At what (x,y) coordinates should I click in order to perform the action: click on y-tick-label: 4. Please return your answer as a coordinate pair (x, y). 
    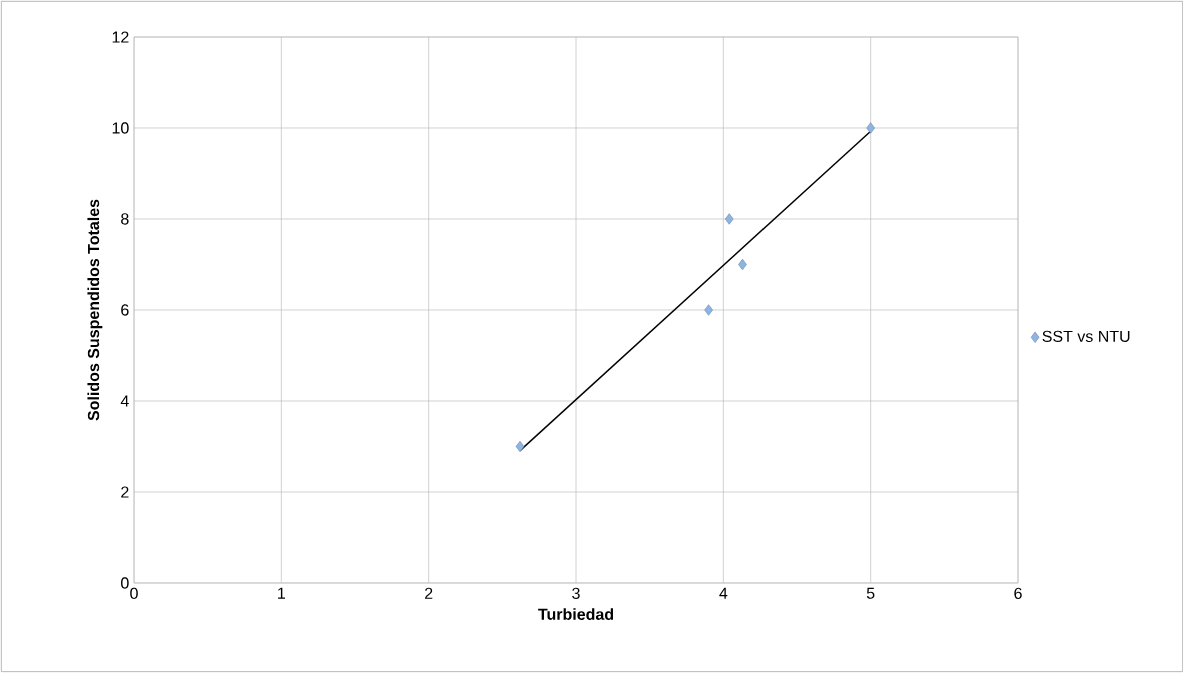
    Looking at the image, I should click on (124, 401).